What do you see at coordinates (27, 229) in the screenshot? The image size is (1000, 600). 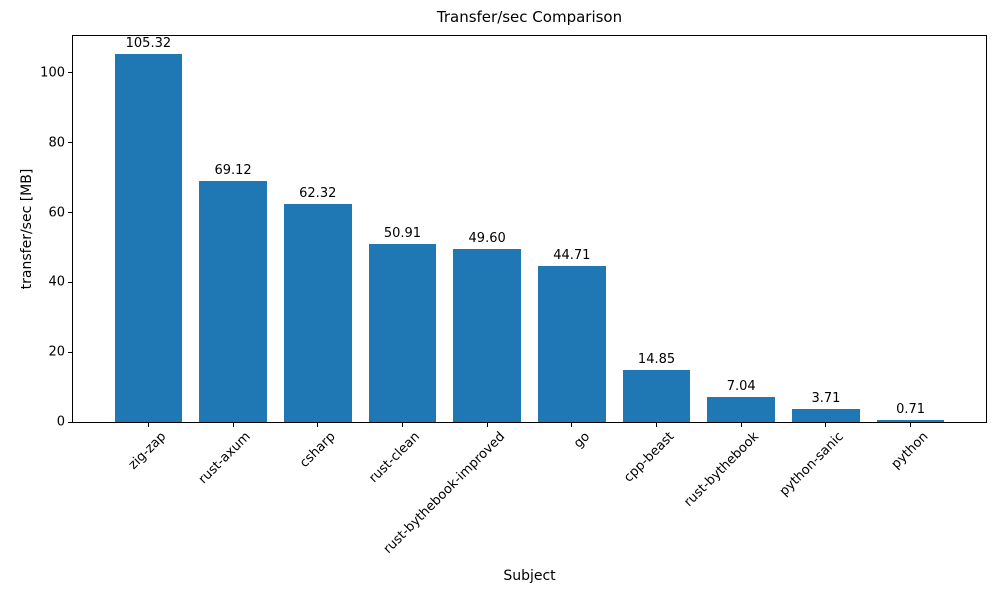 I see `y-axis-label: transfer/sec [MB]` at bounding box center [27, 229].